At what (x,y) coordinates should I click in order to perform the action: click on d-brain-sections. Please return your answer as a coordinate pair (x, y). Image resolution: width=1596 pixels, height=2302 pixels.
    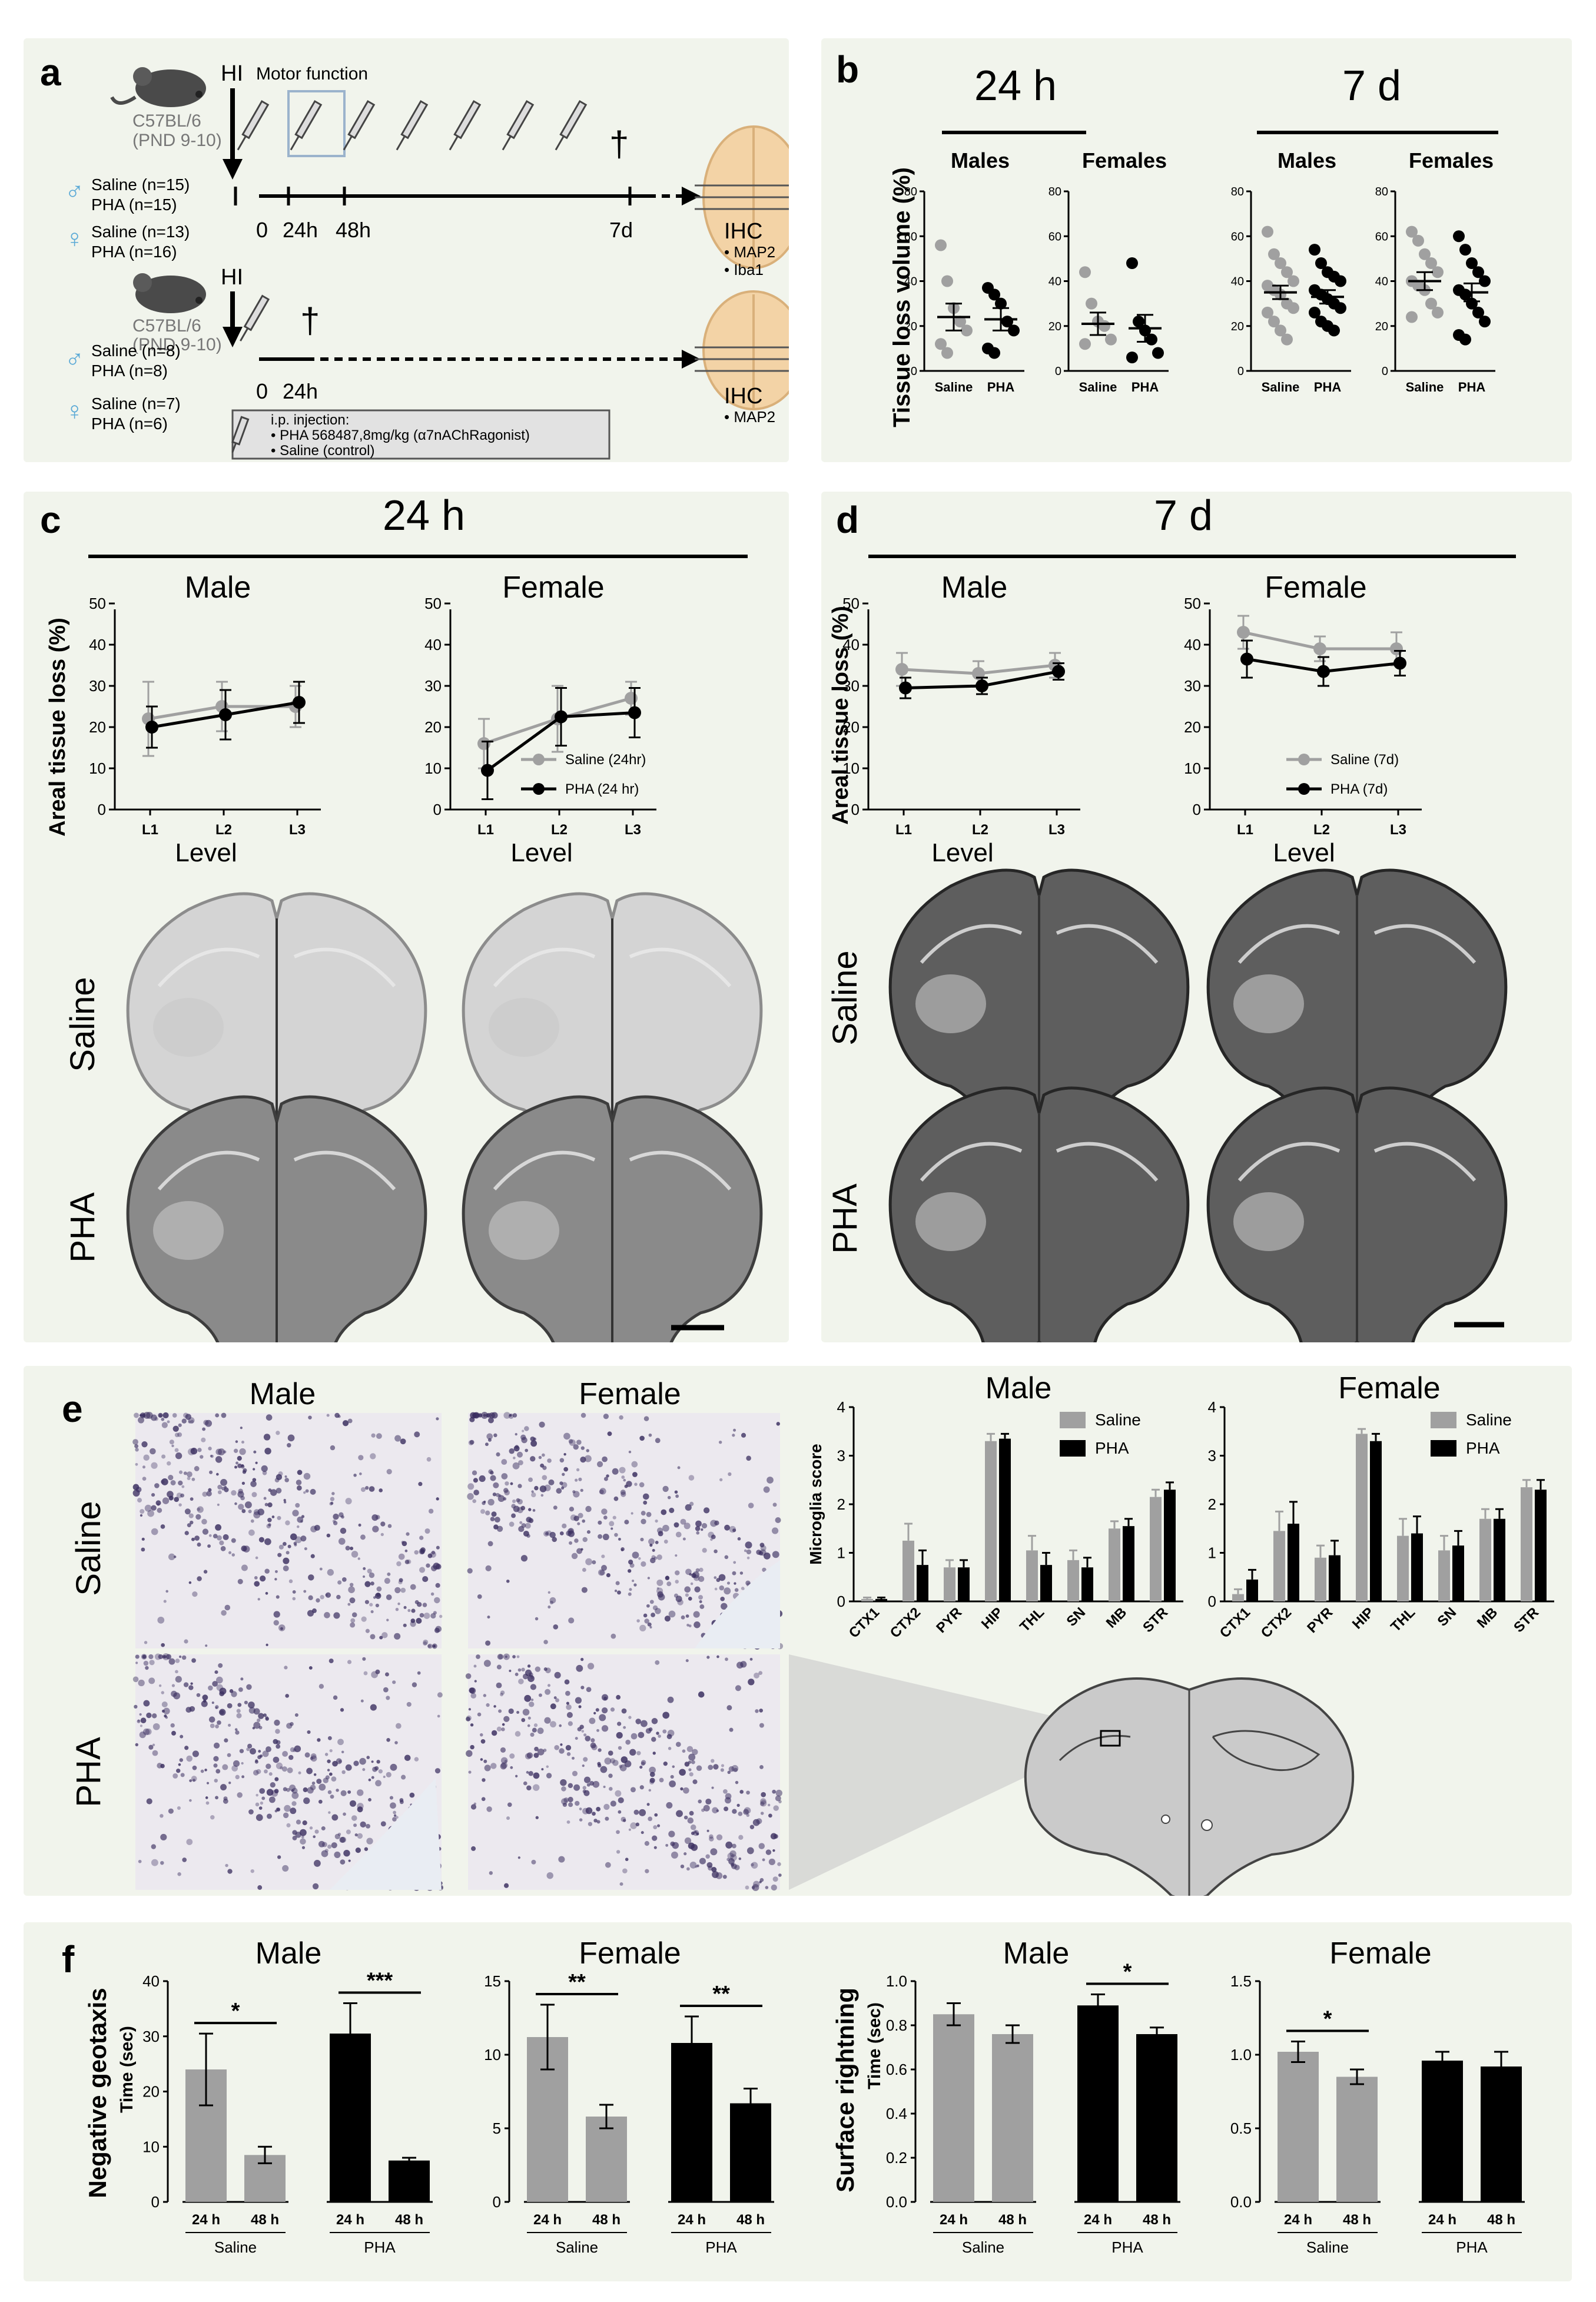
    Looking at the image, I should click on (1198, 1113).